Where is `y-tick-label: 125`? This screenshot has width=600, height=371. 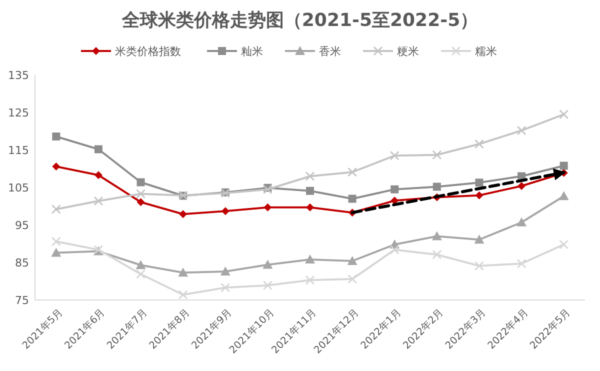 y-tick-label: 125 is located at coordinates (18, 113).